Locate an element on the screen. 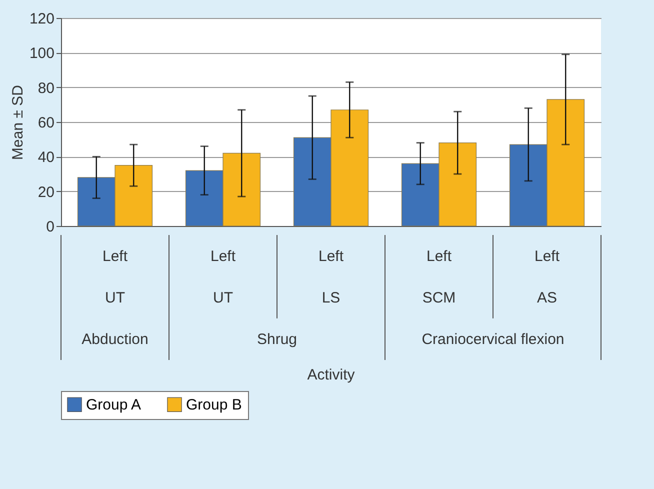 The width and height of the screenshot is (654, 489). legend-label: Group B is located at coordinates (214, 405).